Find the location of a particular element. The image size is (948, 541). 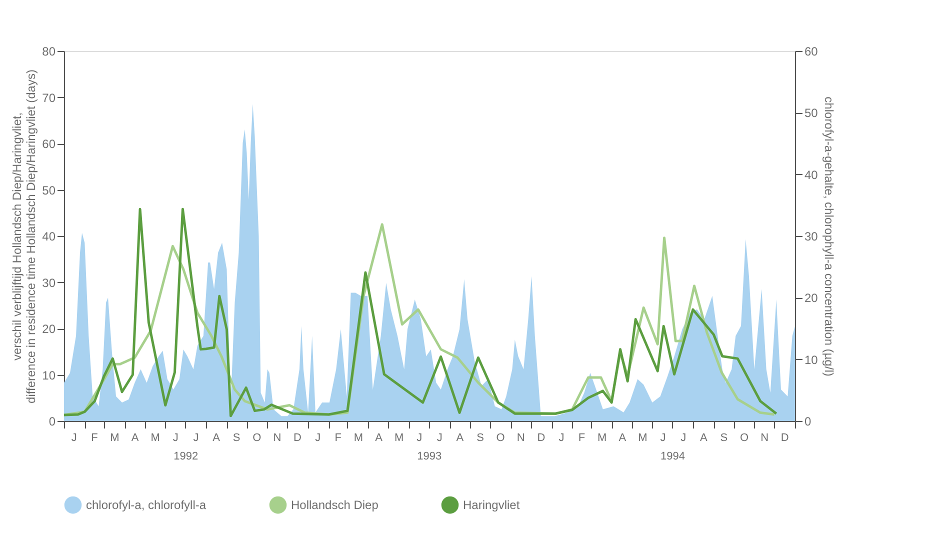

y-tick-label: 60 is located at coordinates (49, 144).